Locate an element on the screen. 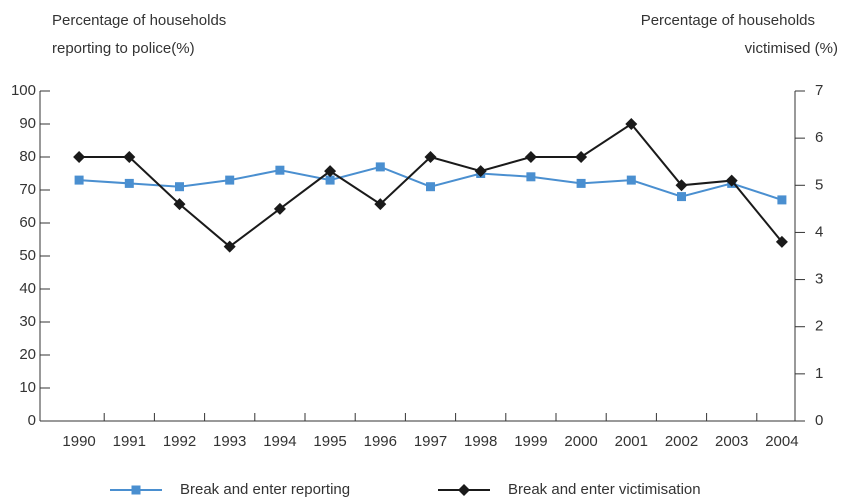  legend-label: Break and enter reporting is located at coordinates (265, 489).